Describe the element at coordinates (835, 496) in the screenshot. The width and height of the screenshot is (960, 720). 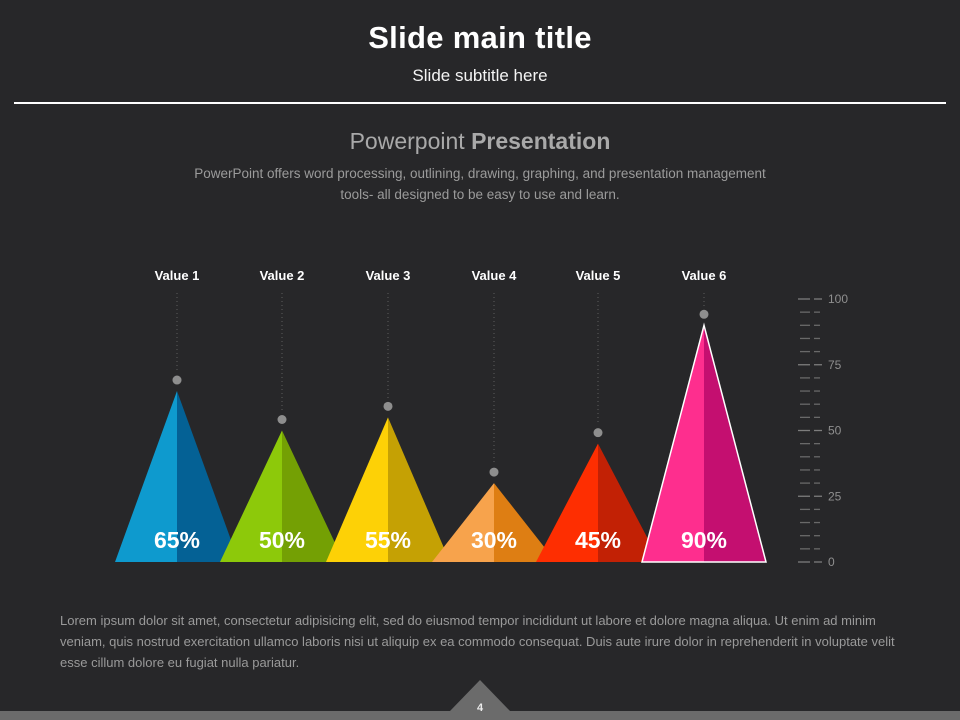
I see `y-axis-tick-label: 25` at that location.